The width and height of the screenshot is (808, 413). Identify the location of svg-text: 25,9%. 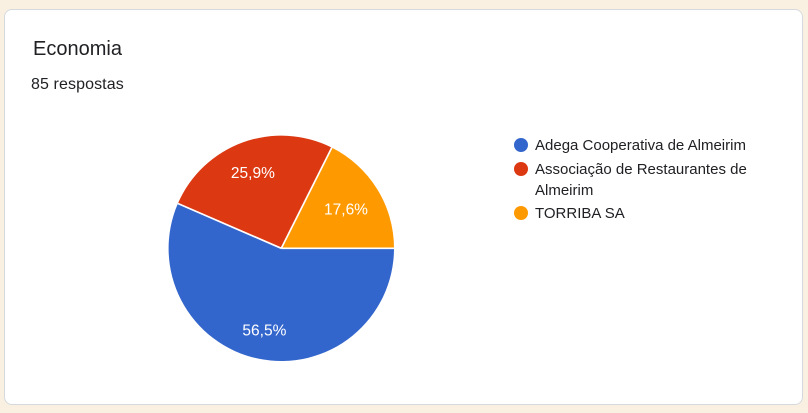
(253, 173).